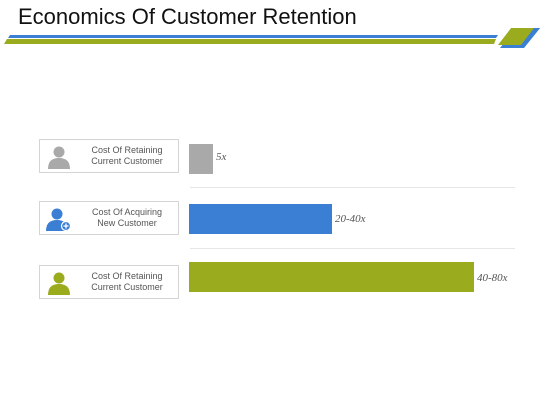 Image resolution: width=560 pixels, height=420 pixels. I want to click on data-label: 40-80x, so click(492, 278).